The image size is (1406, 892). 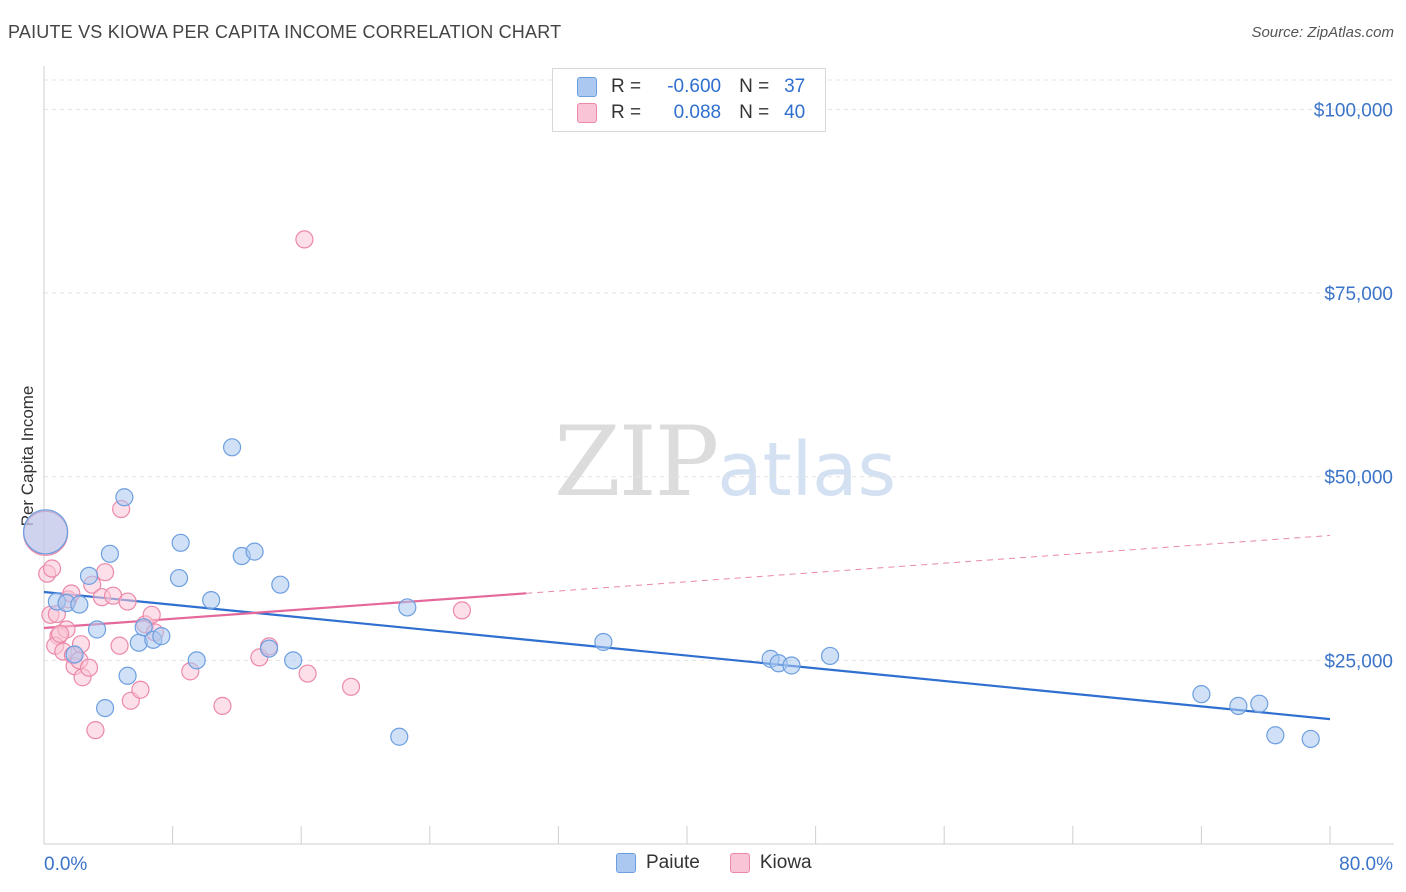 What do you see at coordinates (1358, 661) in the screenshot?
I see `y-tick-label: $25,000` at bounding box center [1358, 661].